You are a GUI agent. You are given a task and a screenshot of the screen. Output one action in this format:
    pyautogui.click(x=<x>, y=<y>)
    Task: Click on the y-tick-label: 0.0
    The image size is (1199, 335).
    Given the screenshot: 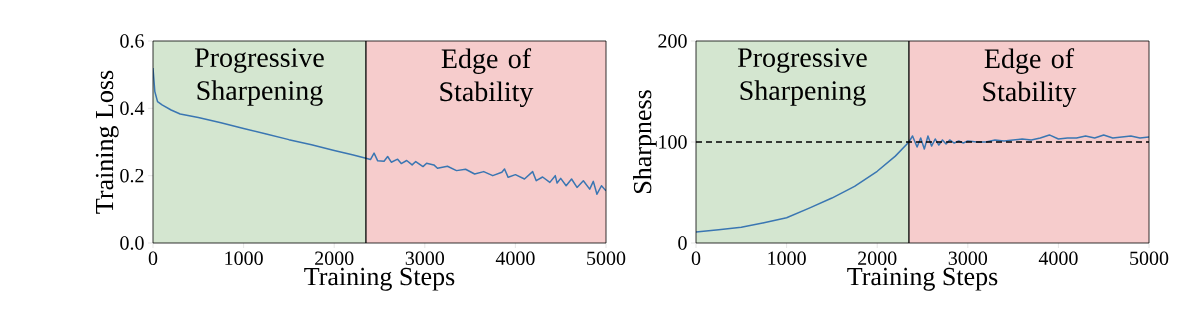 What is the action you would take?
    pyautogui.click(x=132, y=243)
    